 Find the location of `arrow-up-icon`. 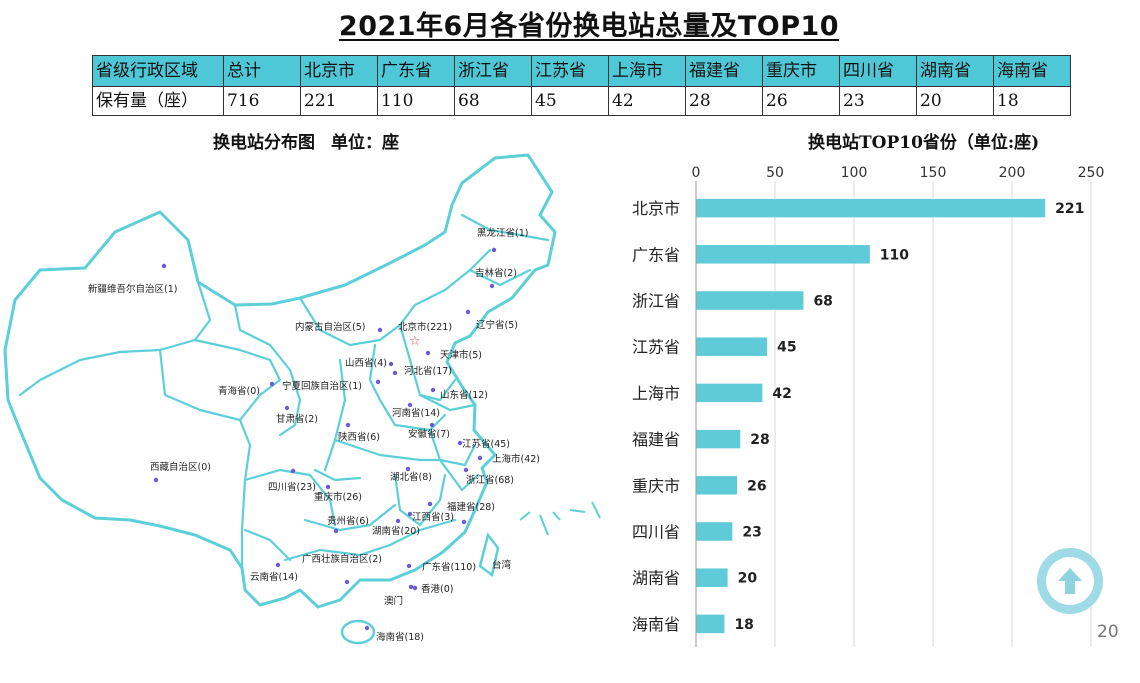

arrow-up-icon is located at coordinates (1070, 581).